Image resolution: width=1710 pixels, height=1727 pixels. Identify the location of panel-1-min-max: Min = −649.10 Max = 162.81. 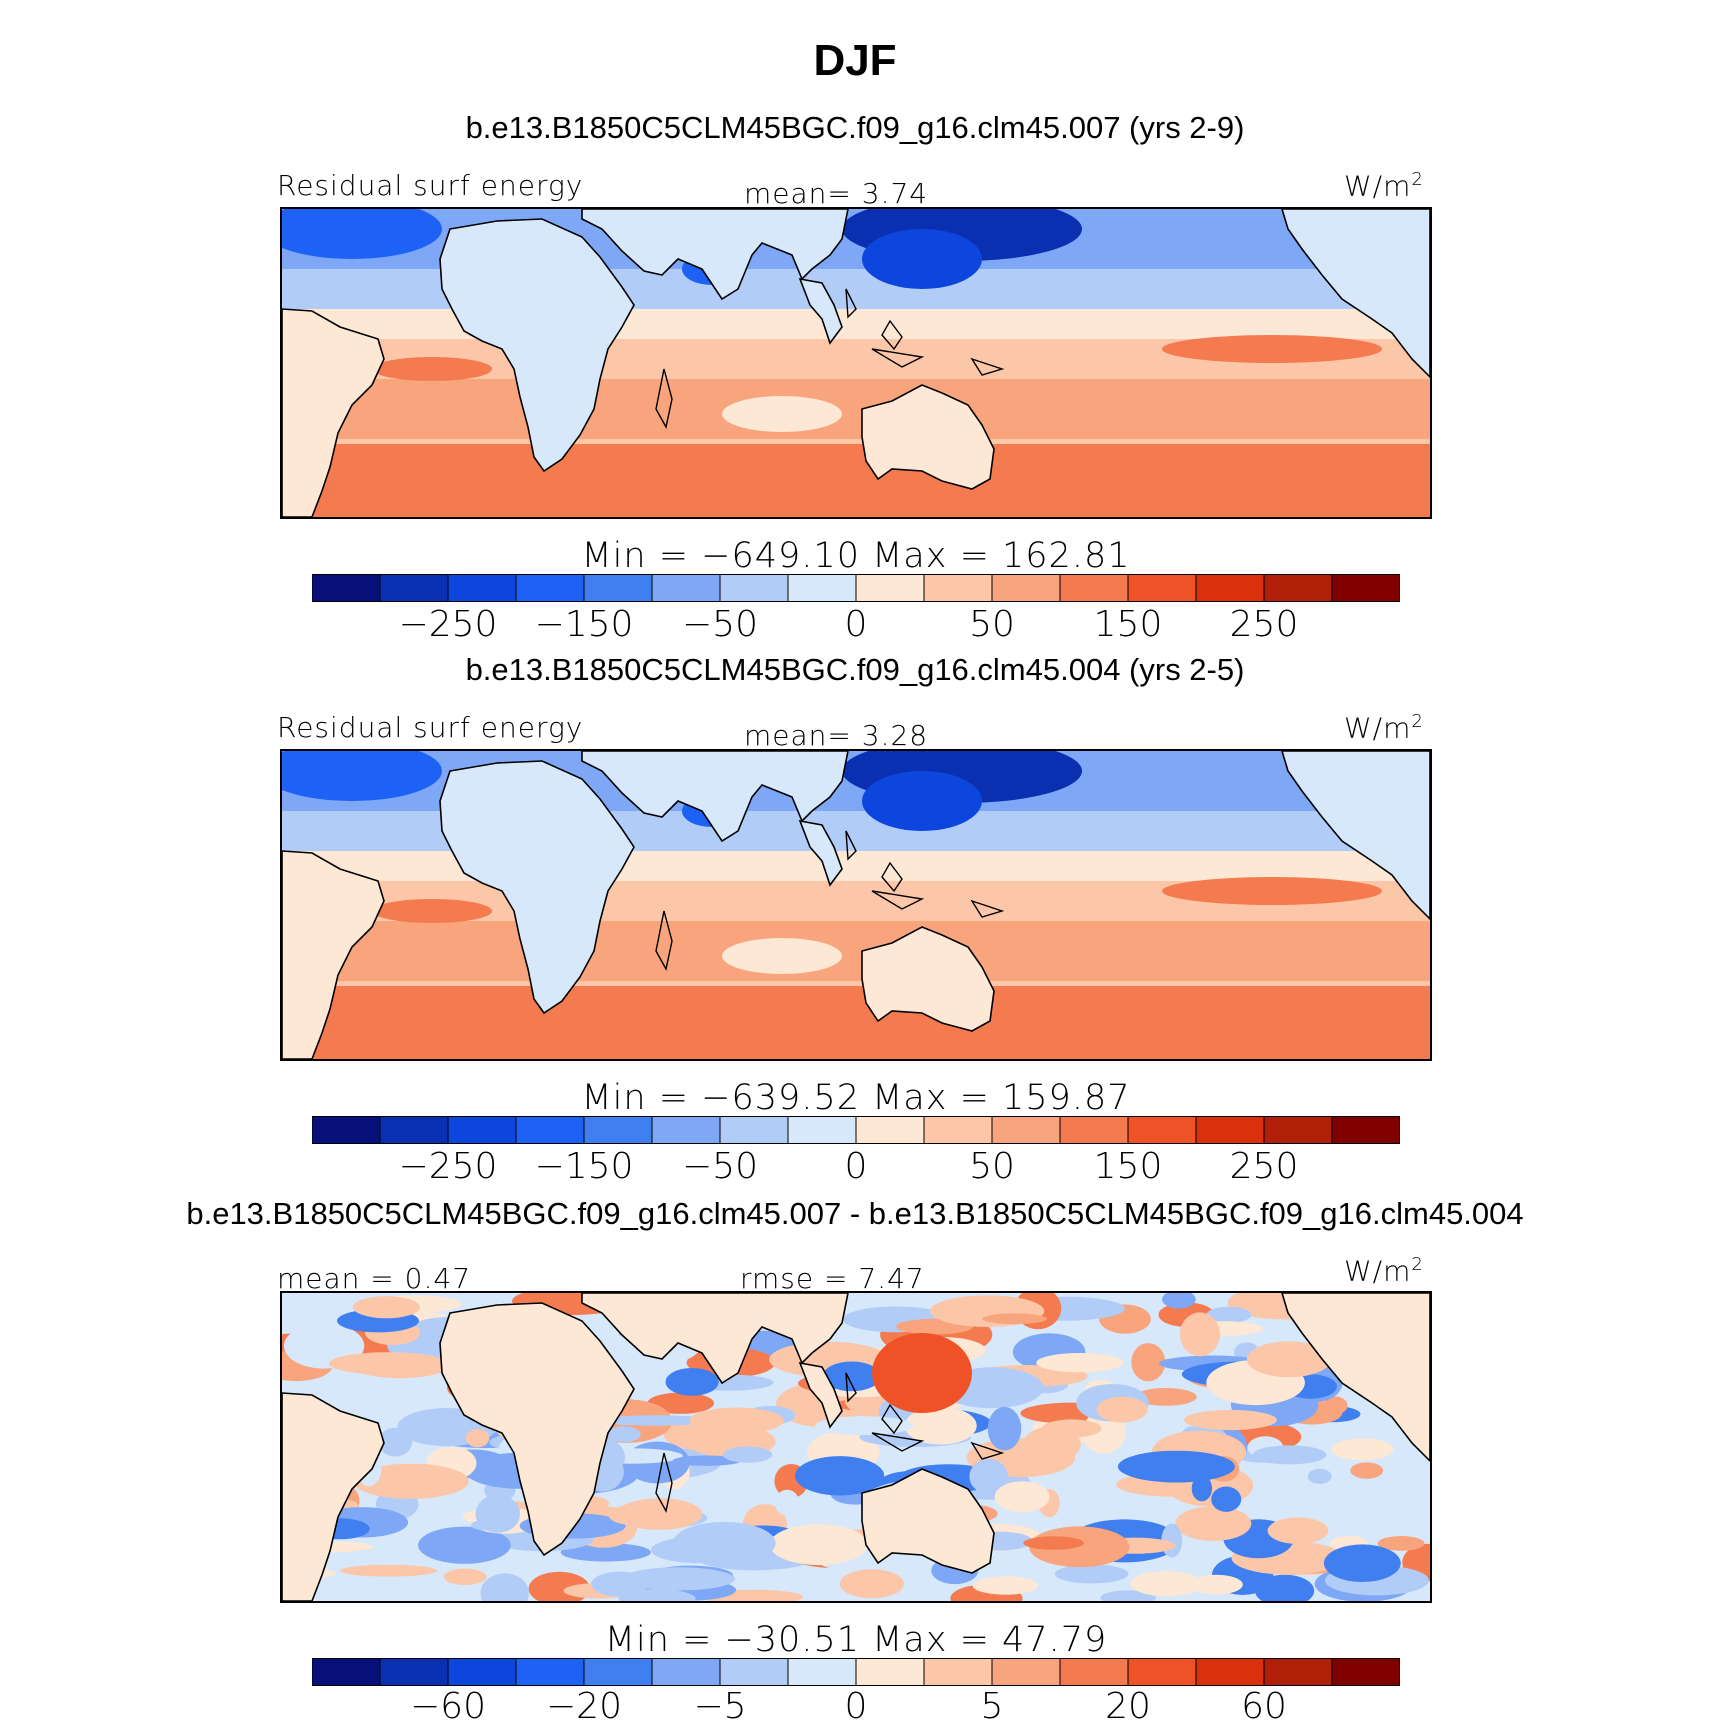
(856, 556).